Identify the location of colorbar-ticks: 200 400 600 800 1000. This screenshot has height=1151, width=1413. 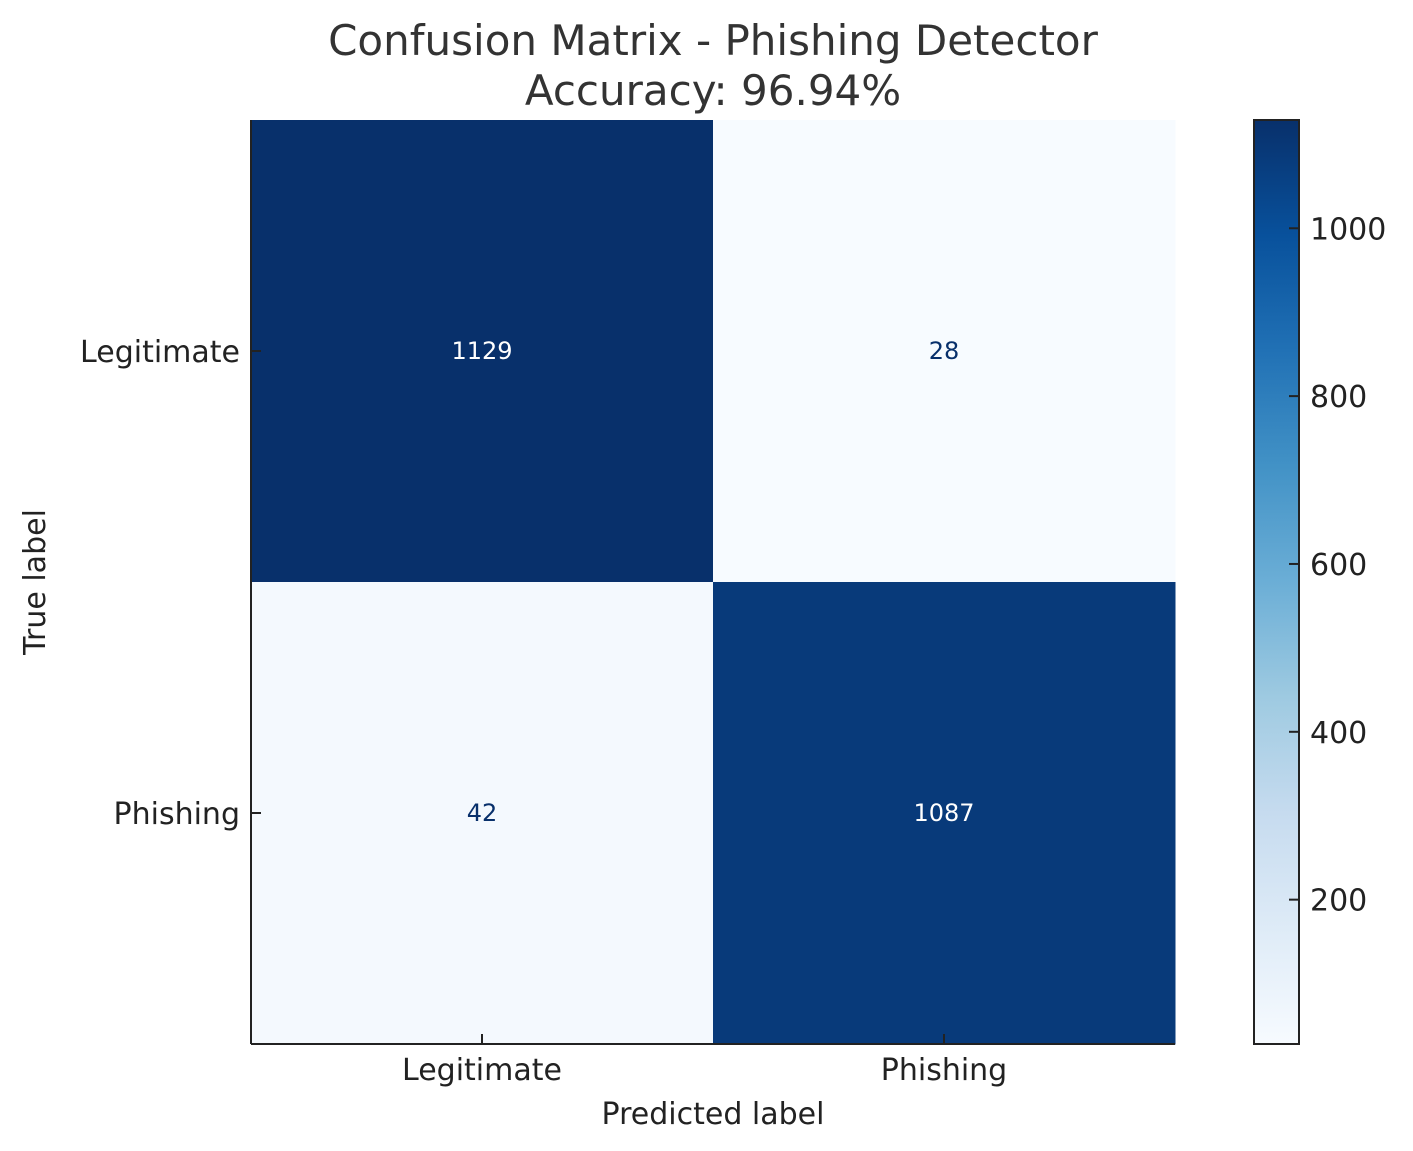
(1337, 565).